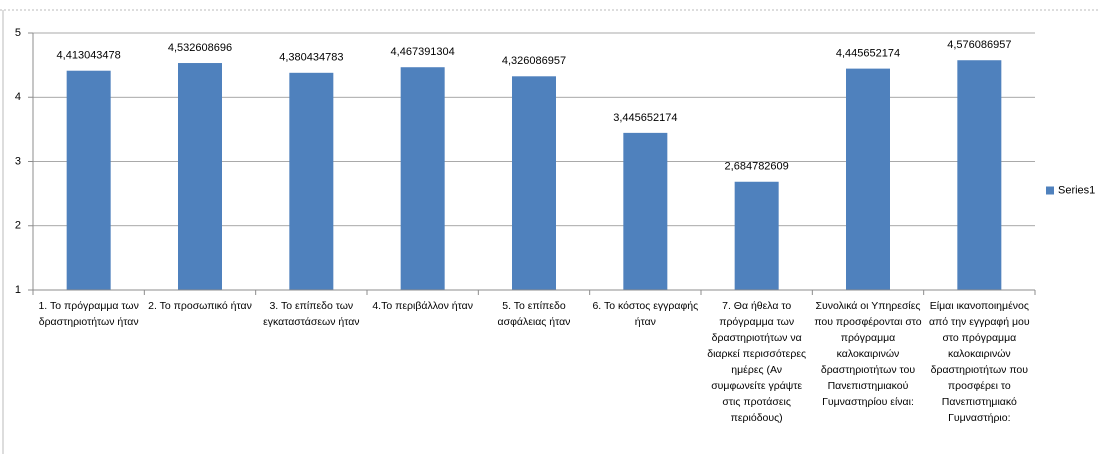 This screenshot has width=1098, height=454. What do you see at coordinates (645, 118) in the screenshot?
I see `data-label: 3,445652174` at bounding box center [645, 118].